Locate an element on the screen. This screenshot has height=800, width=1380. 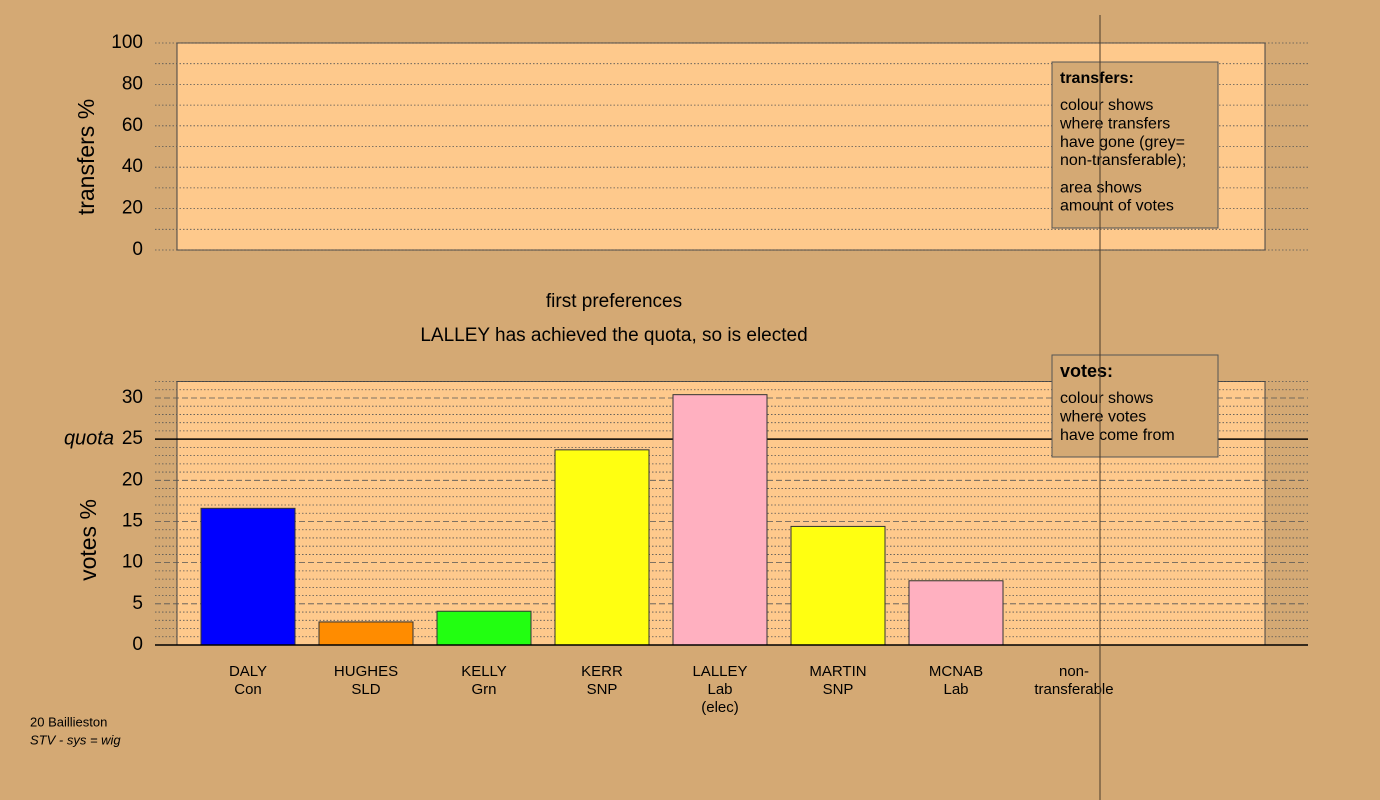
x-tick-label: LALLEY is located at coordinates (719, 671).